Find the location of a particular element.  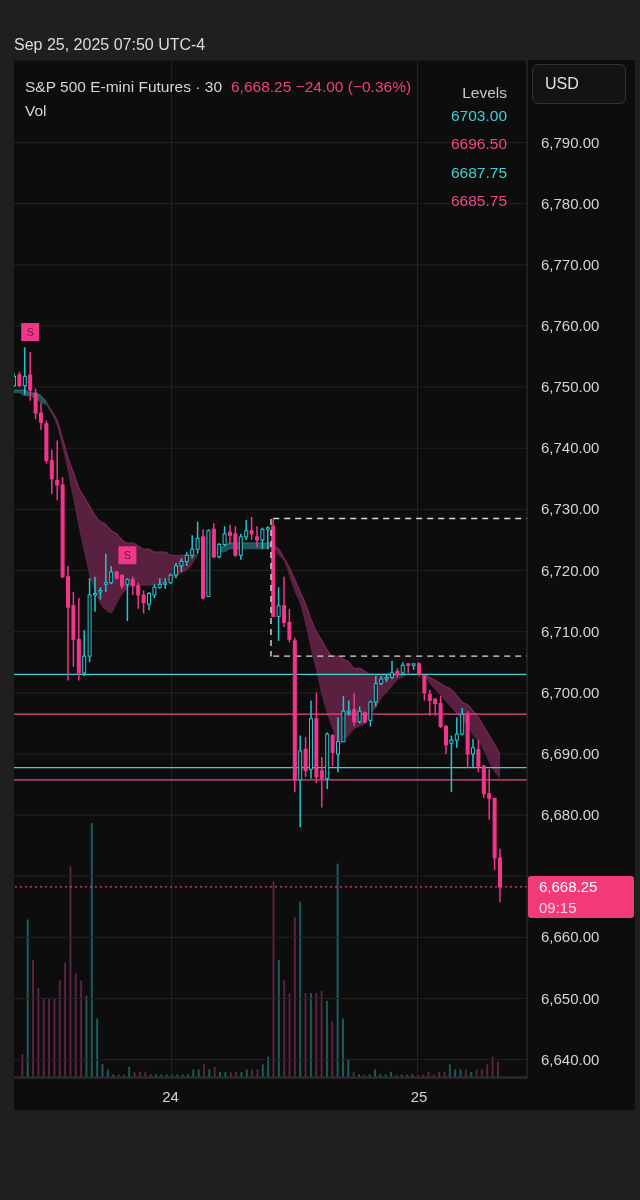

y-tick-label: 6,790.00 is located at coordinates (570, 142).